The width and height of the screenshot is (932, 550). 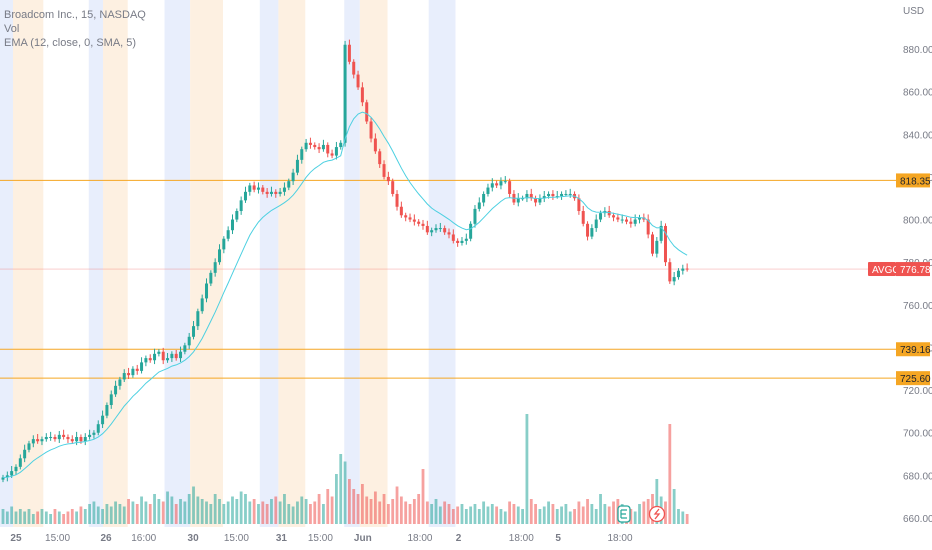 I want to click on event-markers, so click(x=641, y=514).